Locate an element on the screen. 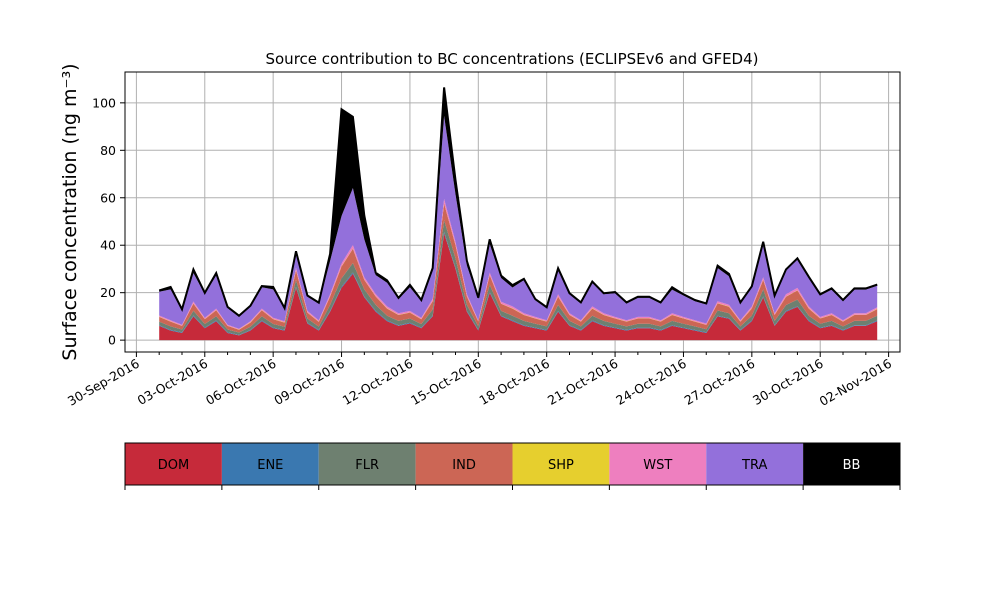 The image size is (1000, 600). legend-label-wst: WST is located at coordinates (657, 465).